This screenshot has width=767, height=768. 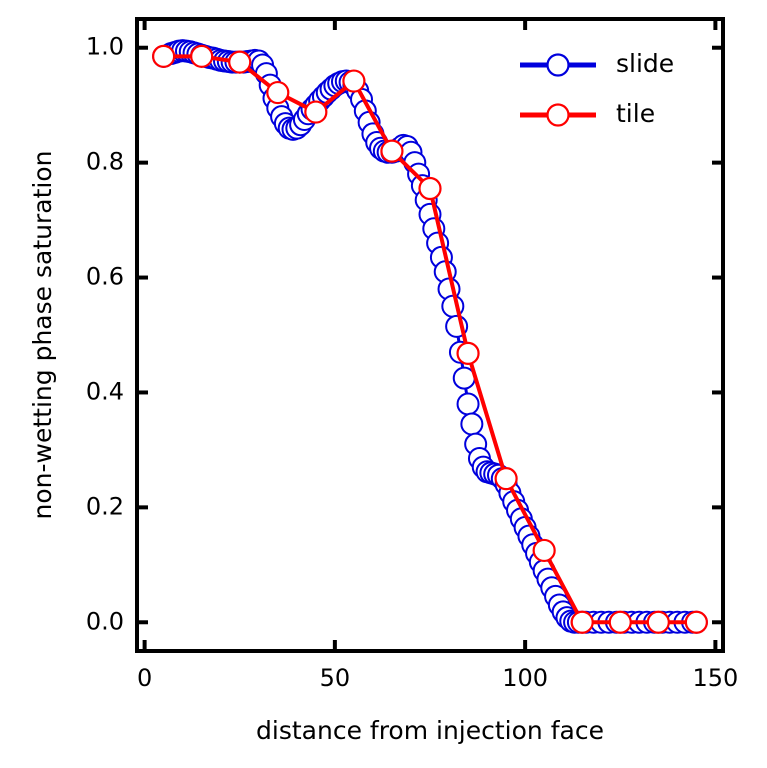 I want to click on y-tick-label: 0.6, so click(x=105, y=277).